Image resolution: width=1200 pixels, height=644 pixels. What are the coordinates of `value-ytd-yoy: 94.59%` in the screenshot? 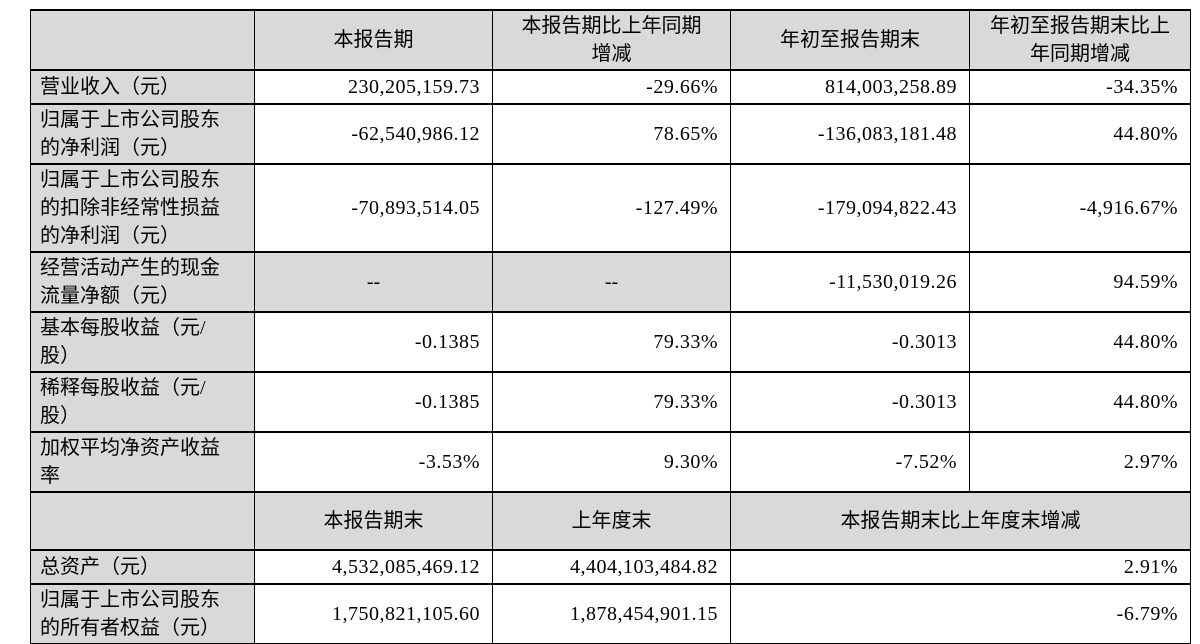 It's located at (1080, 282).